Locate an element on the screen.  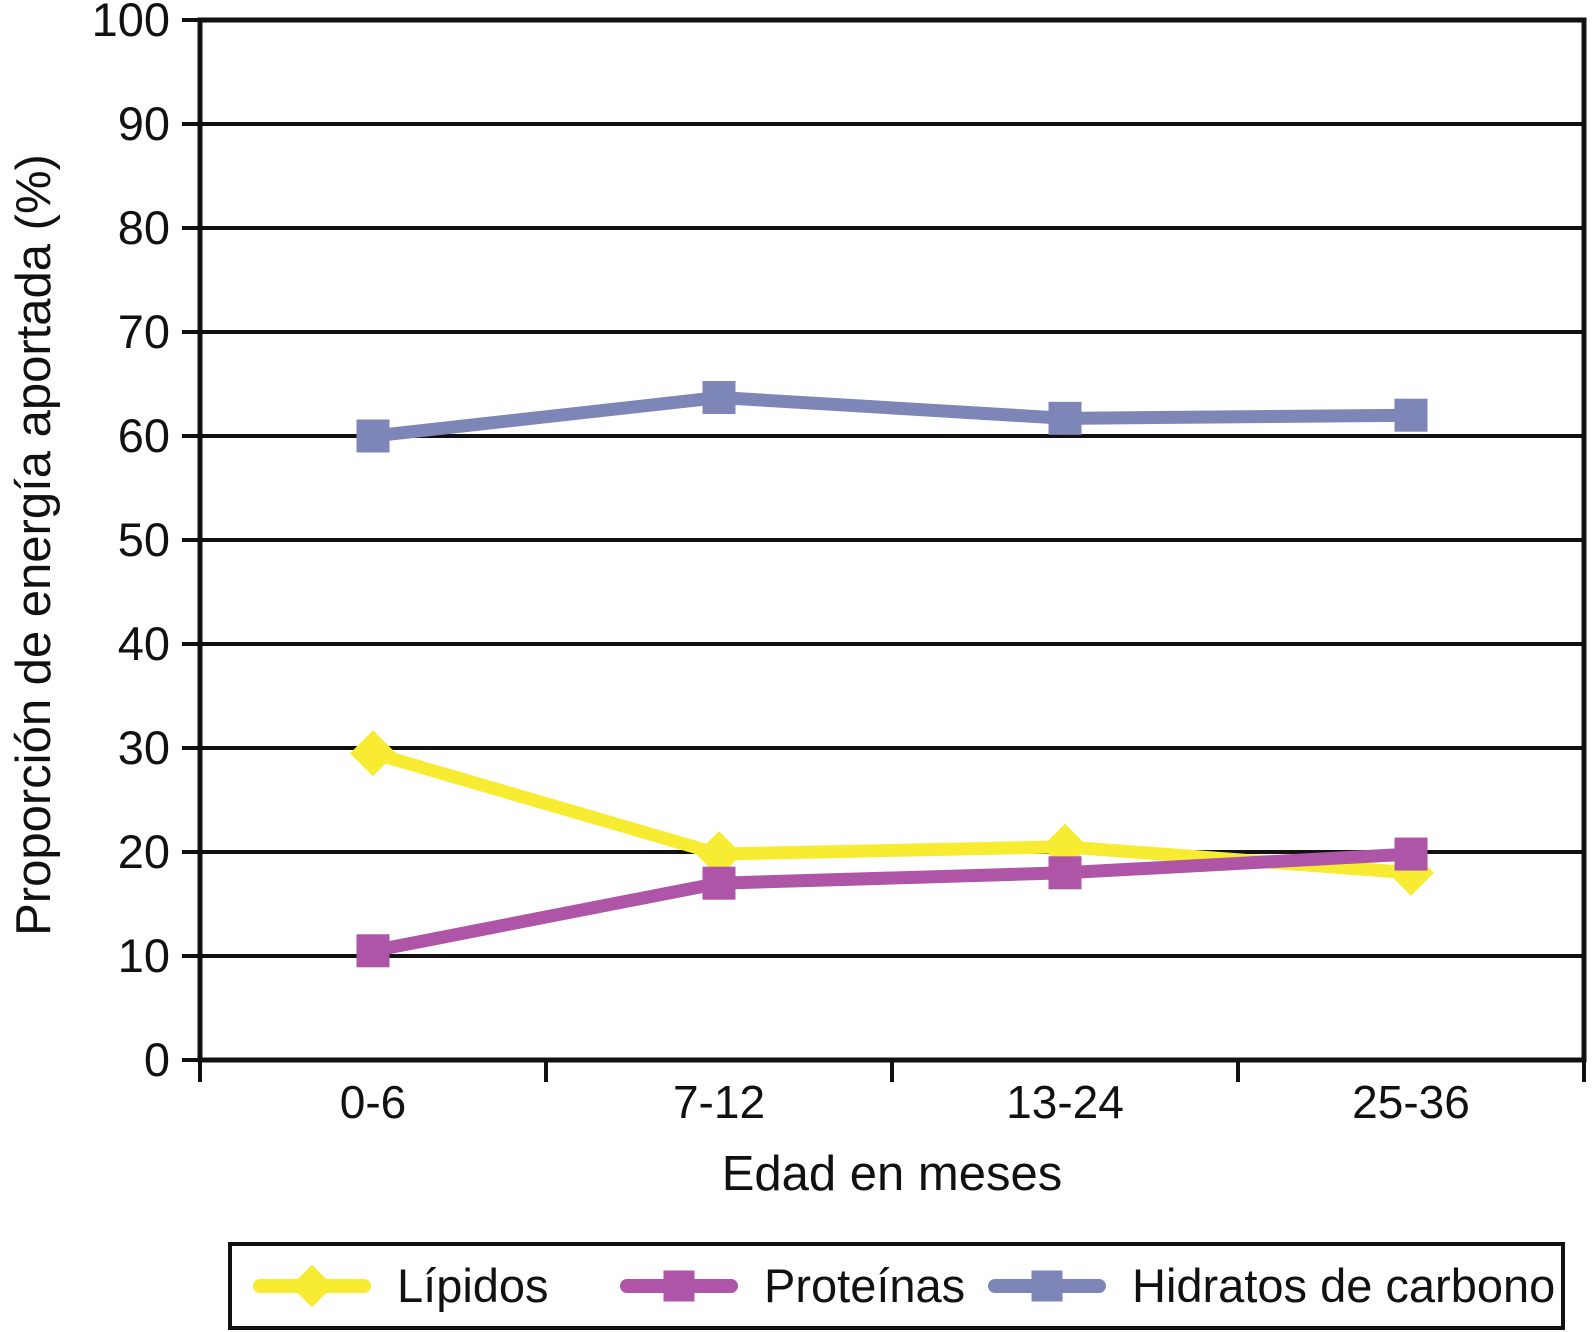
y-tick-label-40: 40 is located at coordinates (143, 643).